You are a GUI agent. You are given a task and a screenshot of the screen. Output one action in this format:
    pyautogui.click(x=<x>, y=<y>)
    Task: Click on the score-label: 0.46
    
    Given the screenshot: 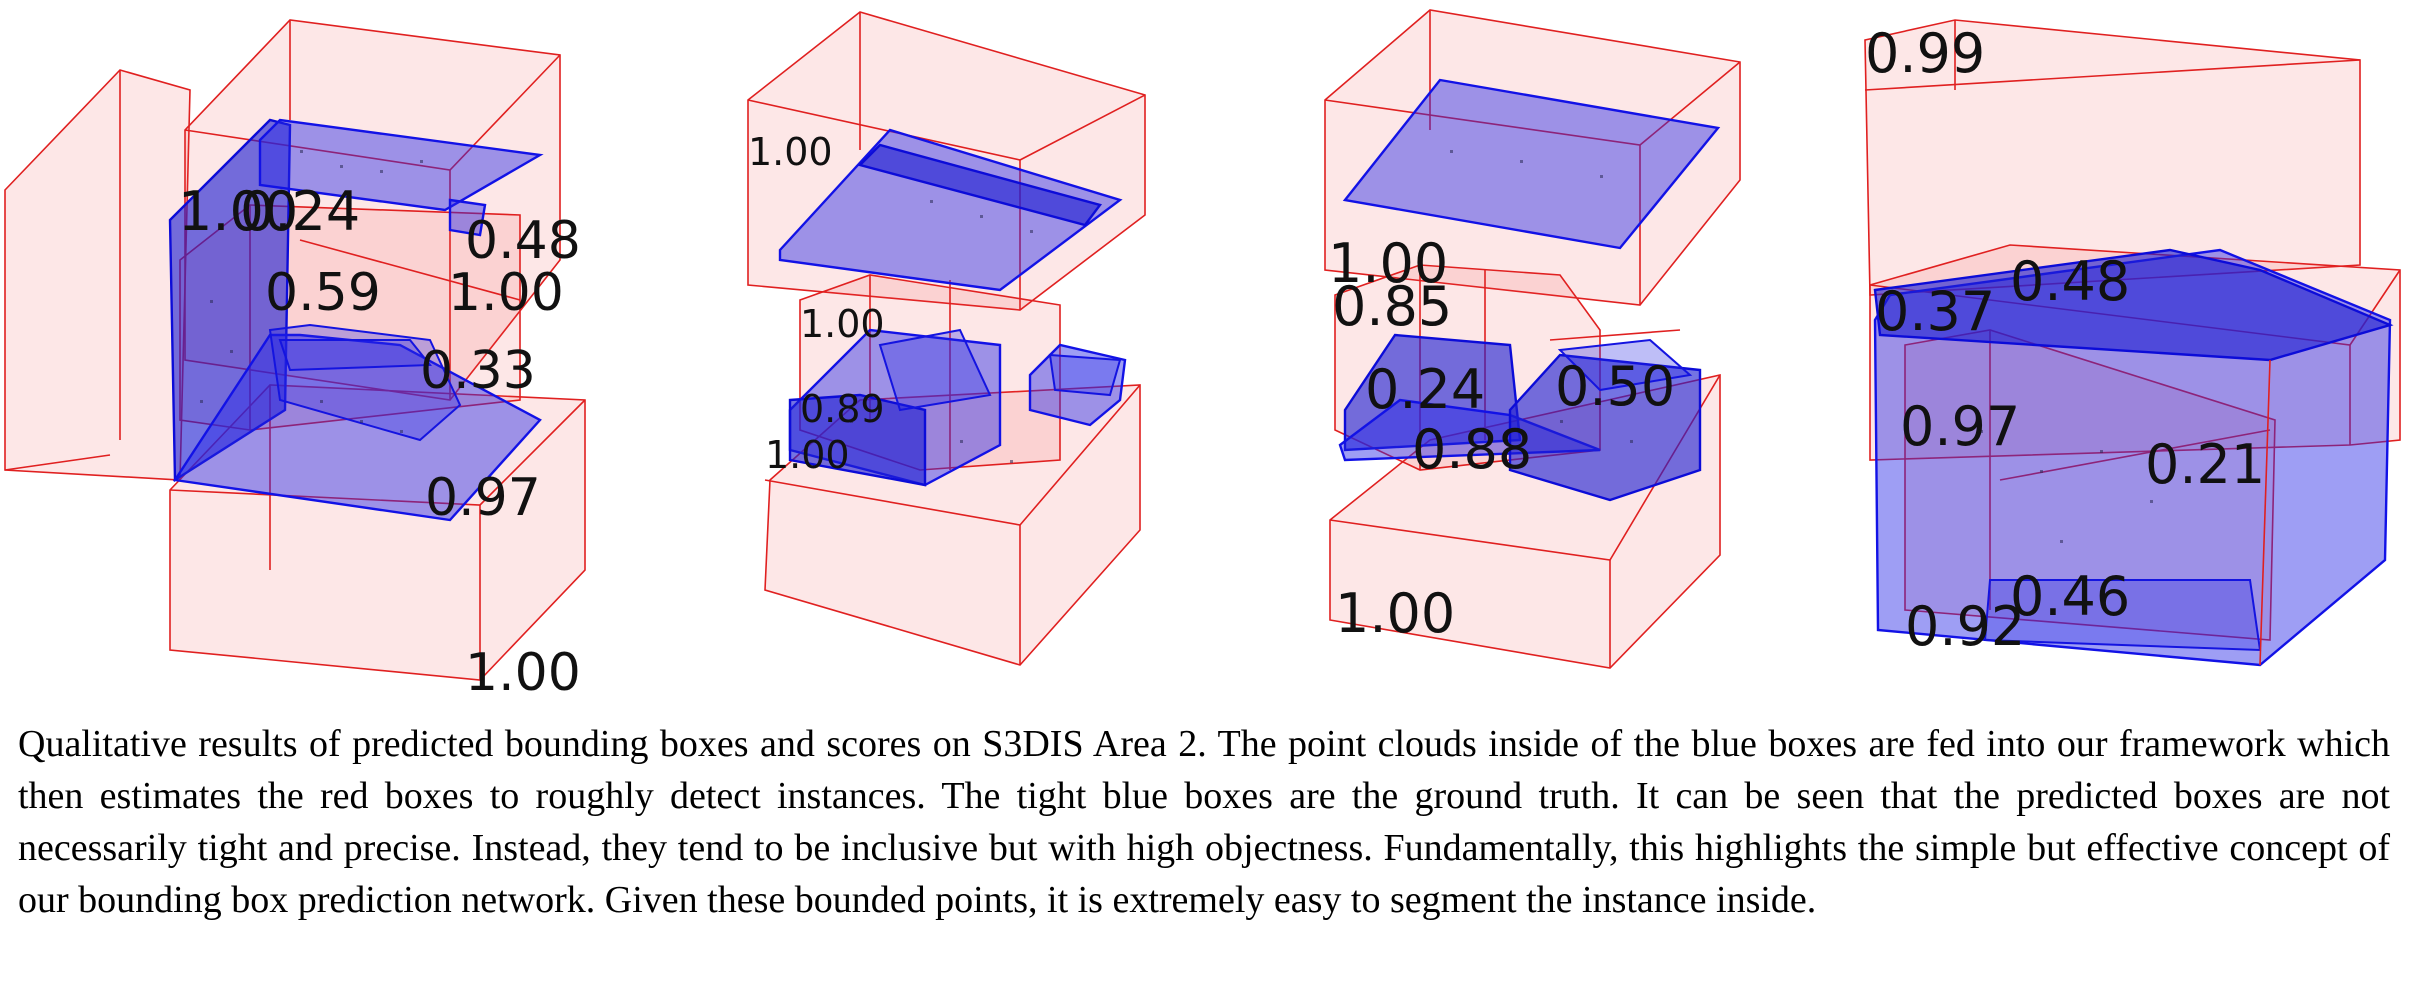 What is the action you would take?
    pyautogui.click(x=2070, y=596)
    